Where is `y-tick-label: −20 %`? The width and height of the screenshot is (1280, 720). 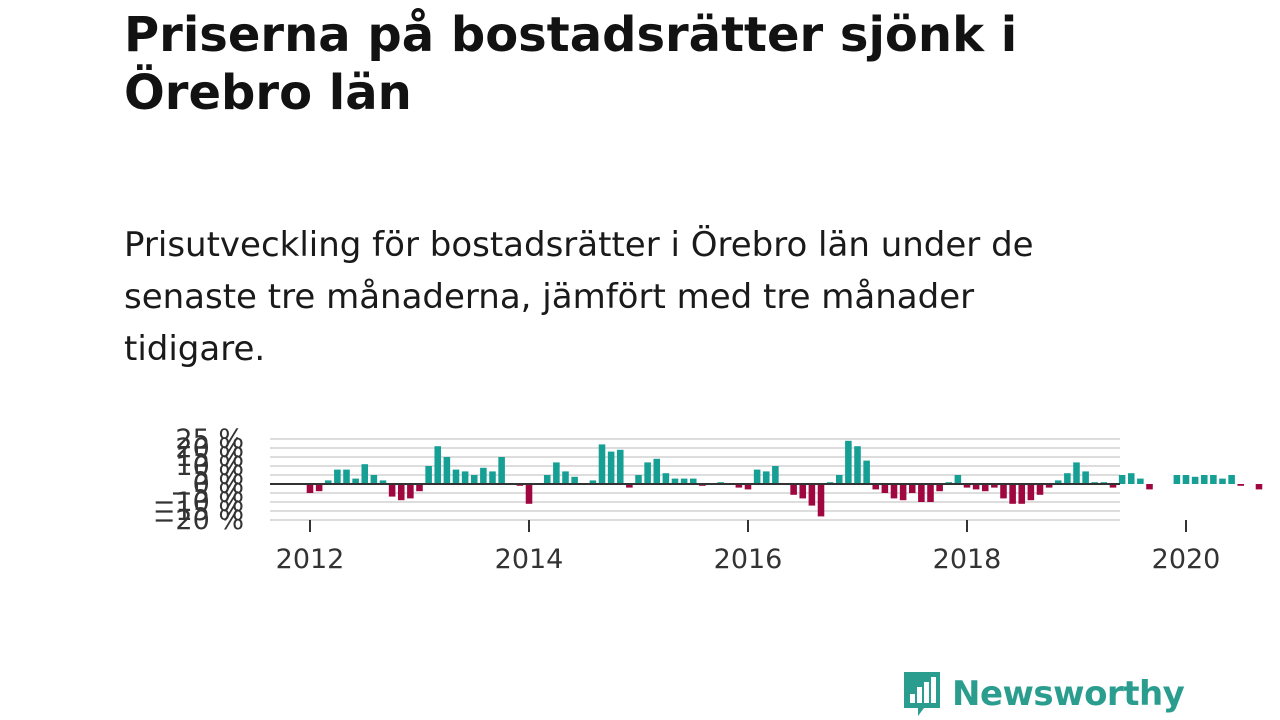
y-tick-label: −20 % is located at coordinates (198, 520).